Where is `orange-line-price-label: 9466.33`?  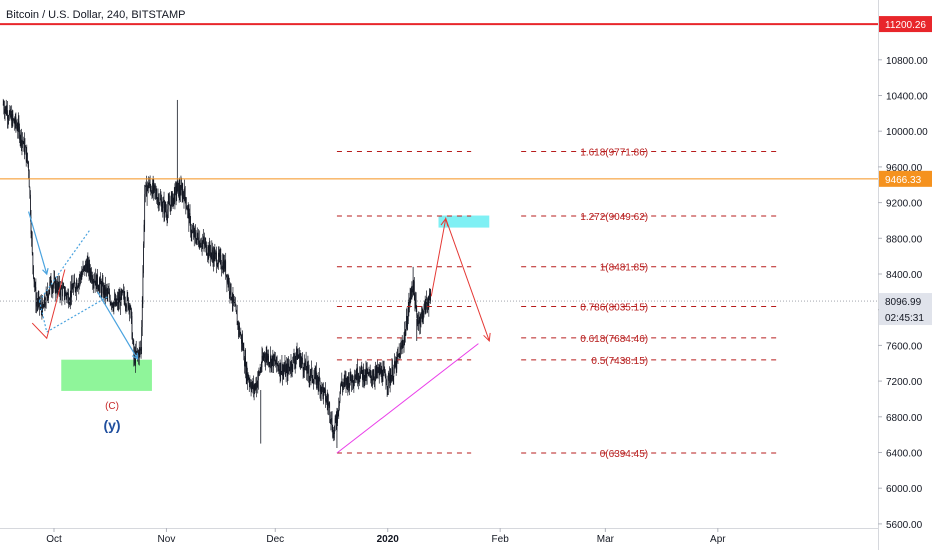
orange-line-price-label: 9466.33 is located at coordinates (903, 180).